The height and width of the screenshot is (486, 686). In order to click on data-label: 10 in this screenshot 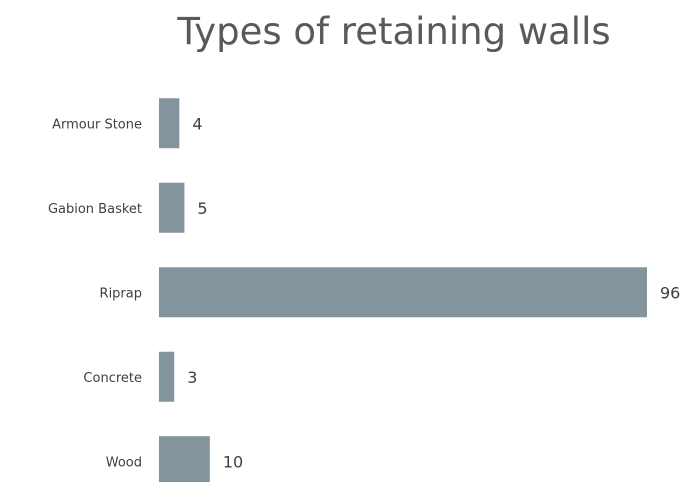, I will do `click(233, 461)`.